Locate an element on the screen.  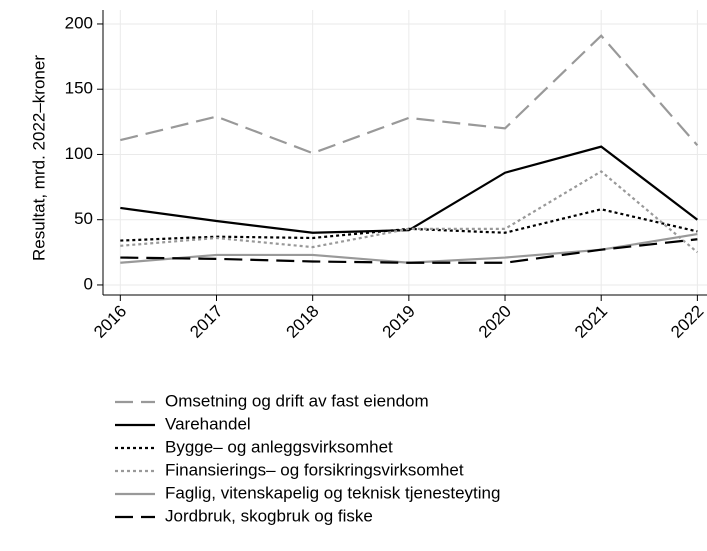
legend-label: Varehandel is located at coordinates (208, 423).